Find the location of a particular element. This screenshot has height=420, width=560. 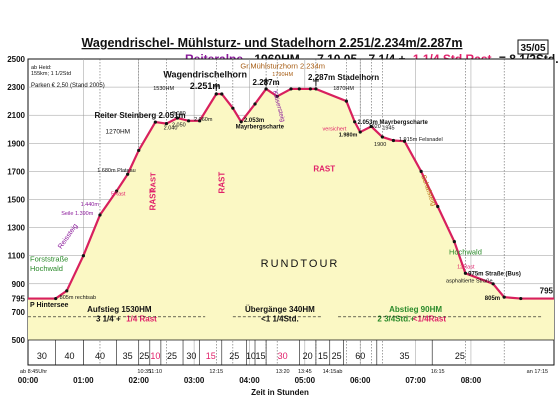

x-tick-label: 00:00 is located at coordinates (28, 380).